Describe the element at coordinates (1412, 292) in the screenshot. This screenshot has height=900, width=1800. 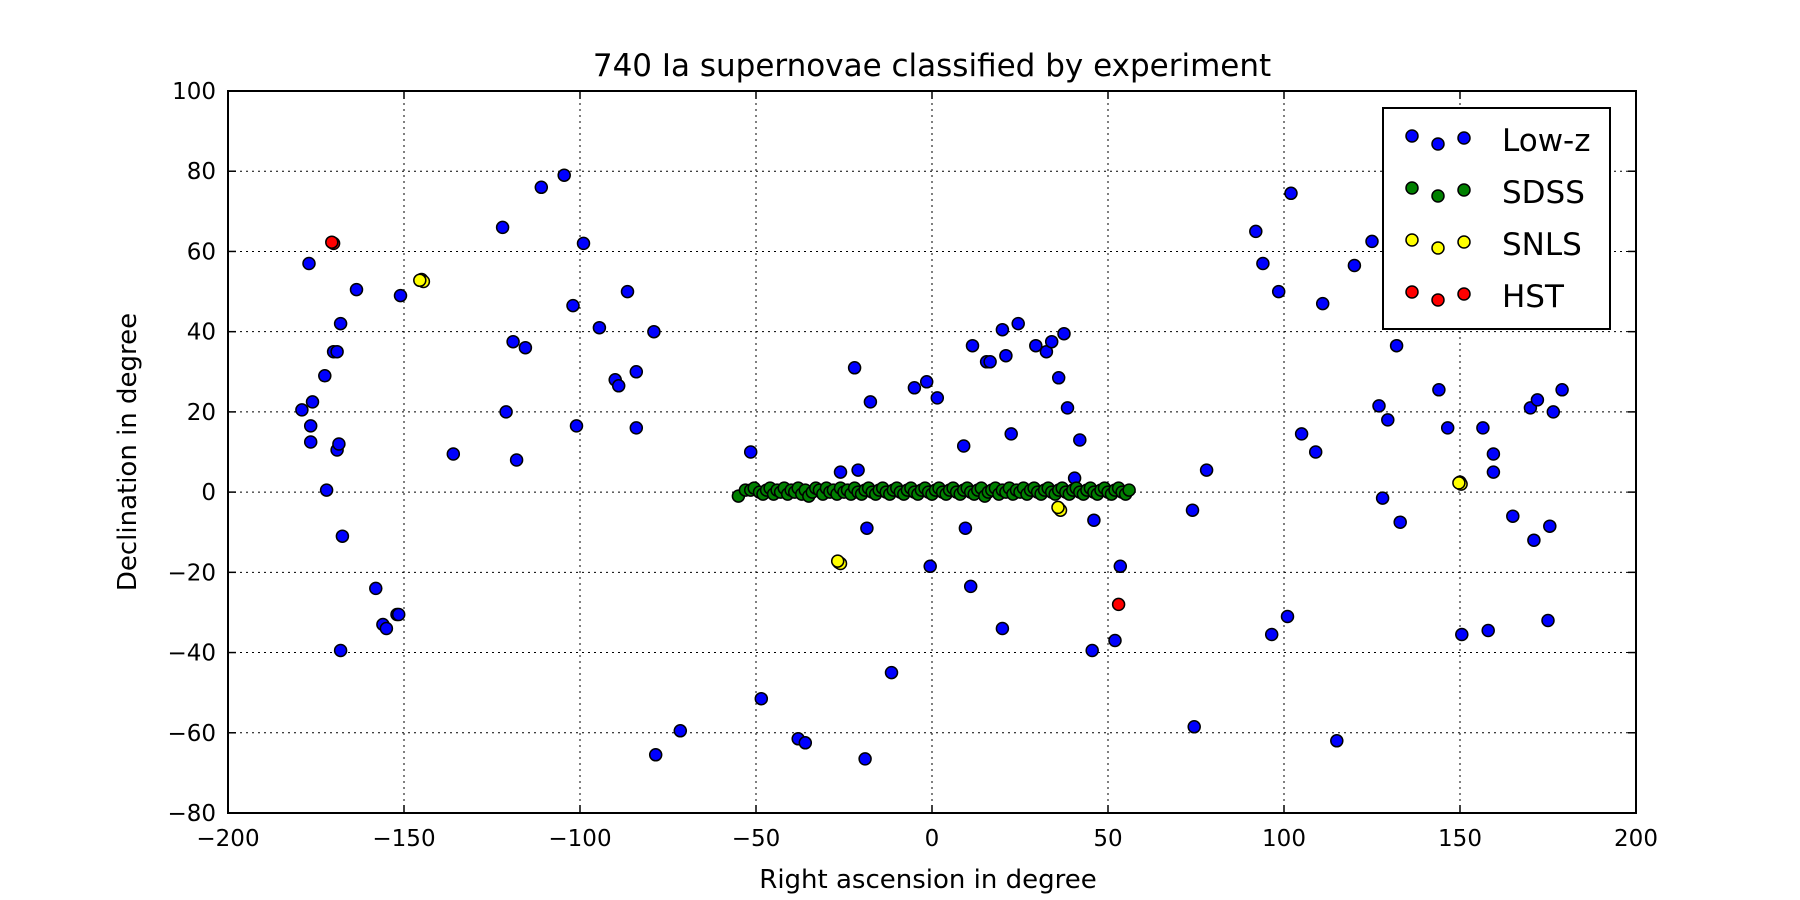
I see `legend-marker-hst` at that location.